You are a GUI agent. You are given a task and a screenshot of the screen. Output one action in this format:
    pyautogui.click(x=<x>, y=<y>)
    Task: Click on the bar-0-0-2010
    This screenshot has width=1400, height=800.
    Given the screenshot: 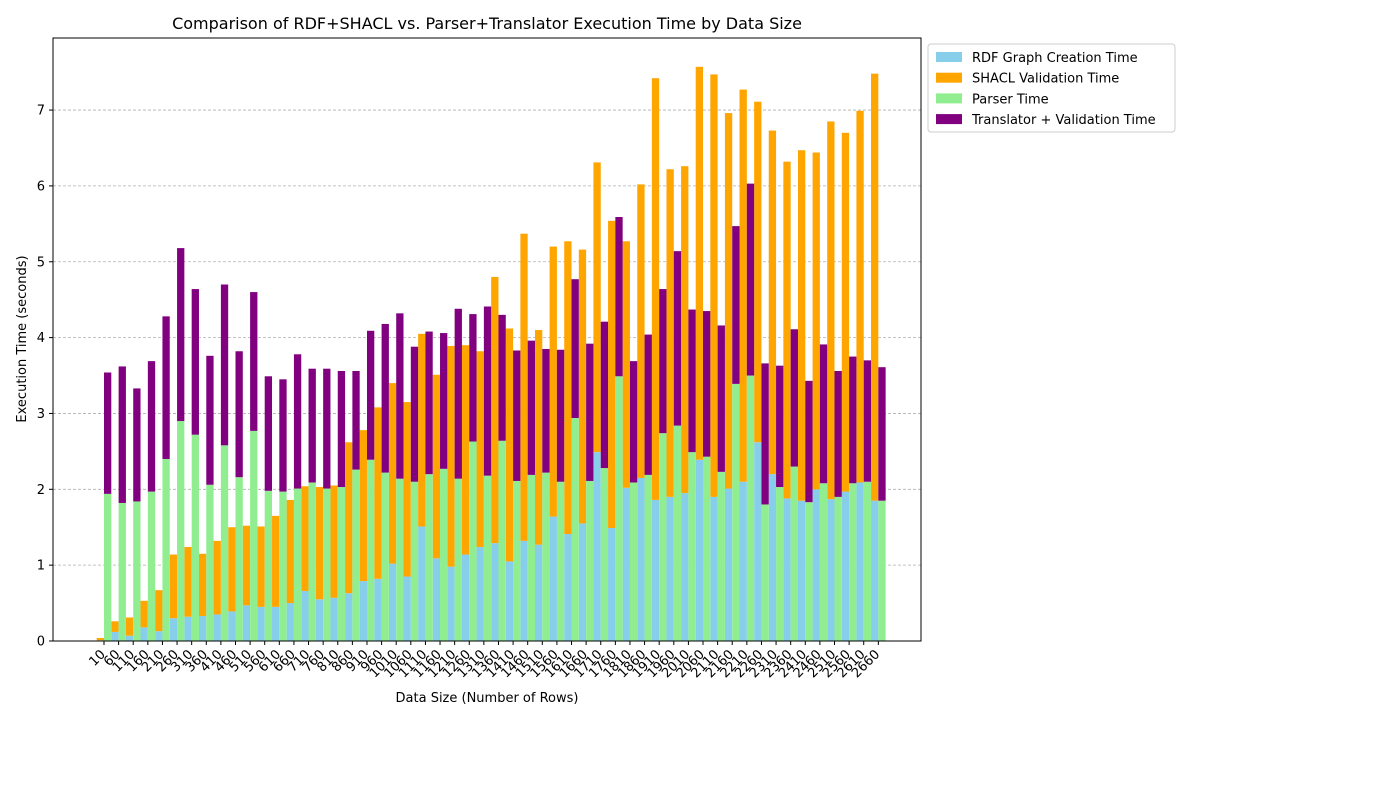 What is the action you would take?
    pyautogui.click(x=685, y=567)
    